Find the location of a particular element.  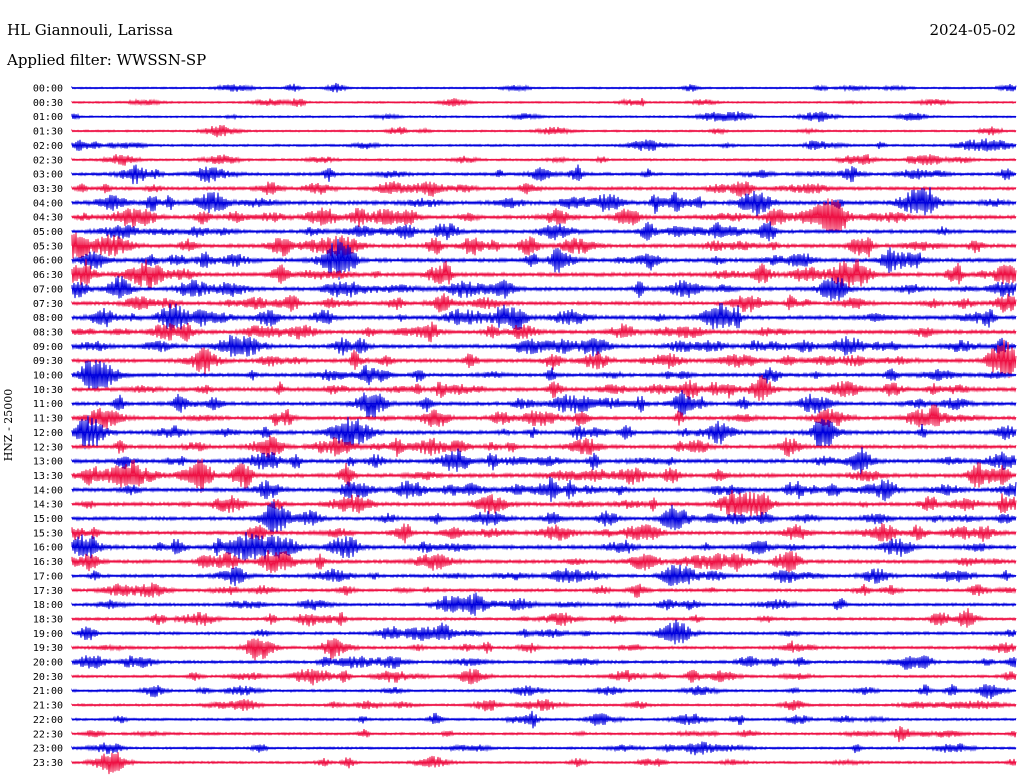

tick-label: 08:30 is located at coordinates (48, 332).